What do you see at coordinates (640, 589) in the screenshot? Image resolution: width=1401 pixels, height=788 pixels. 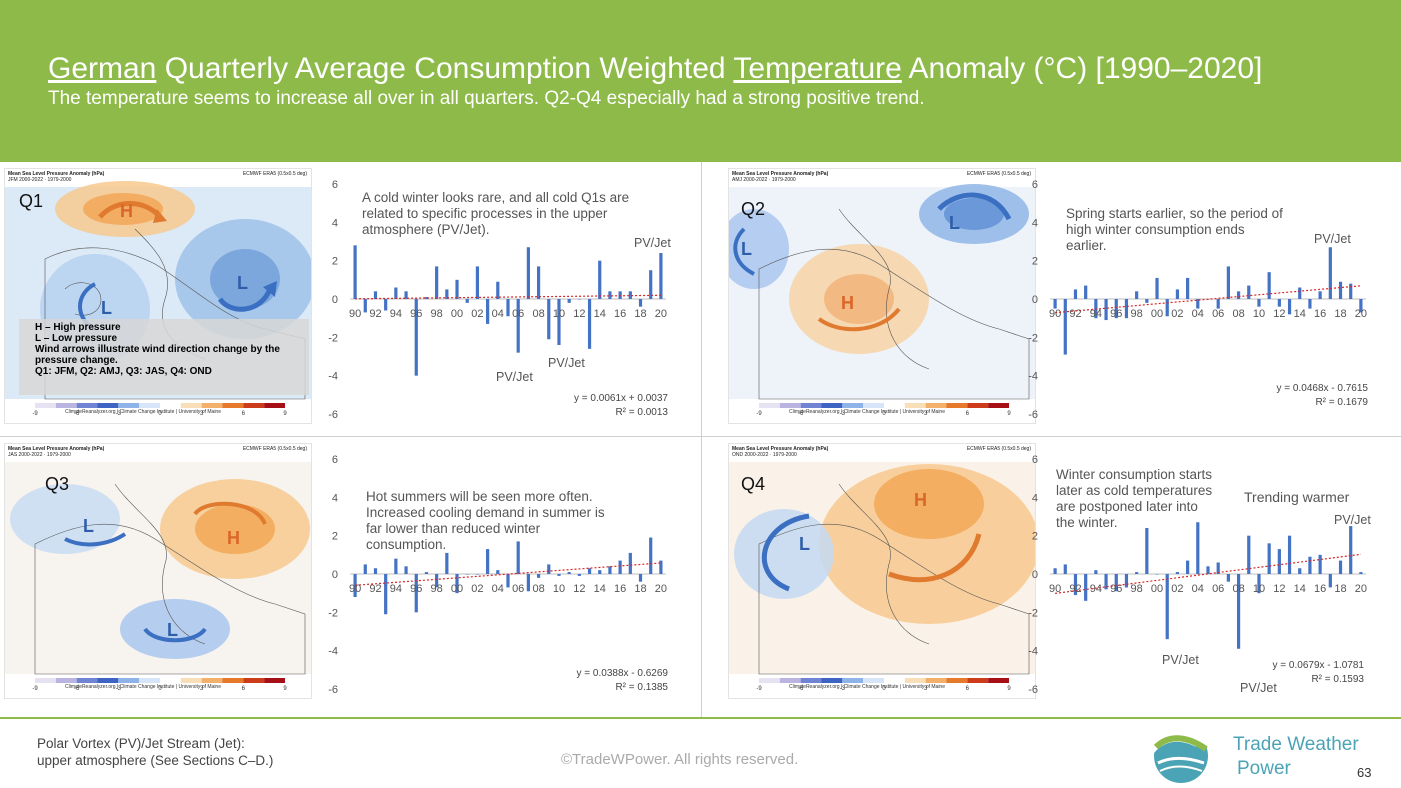 I see `x-tick-label: 18` at bounding box center [640, 589].